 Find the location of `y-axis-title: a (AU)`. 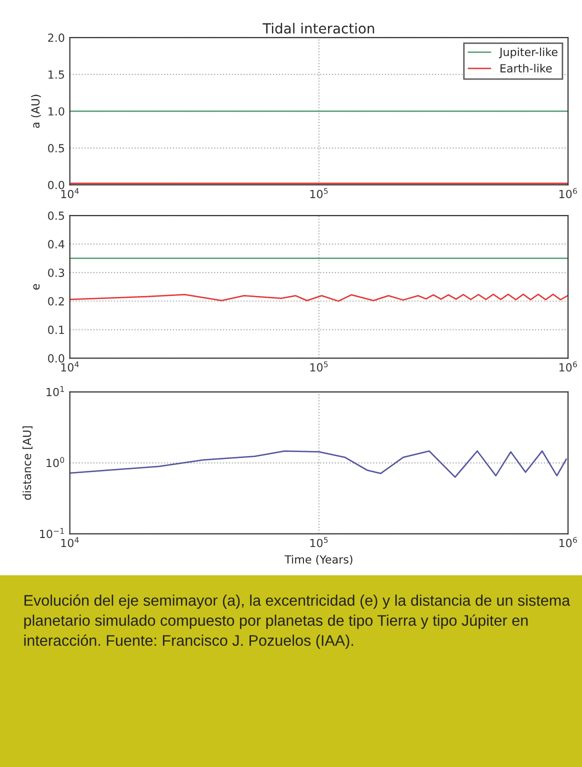

y-axis-title: a (AU) is located at coordinates (36, 111).